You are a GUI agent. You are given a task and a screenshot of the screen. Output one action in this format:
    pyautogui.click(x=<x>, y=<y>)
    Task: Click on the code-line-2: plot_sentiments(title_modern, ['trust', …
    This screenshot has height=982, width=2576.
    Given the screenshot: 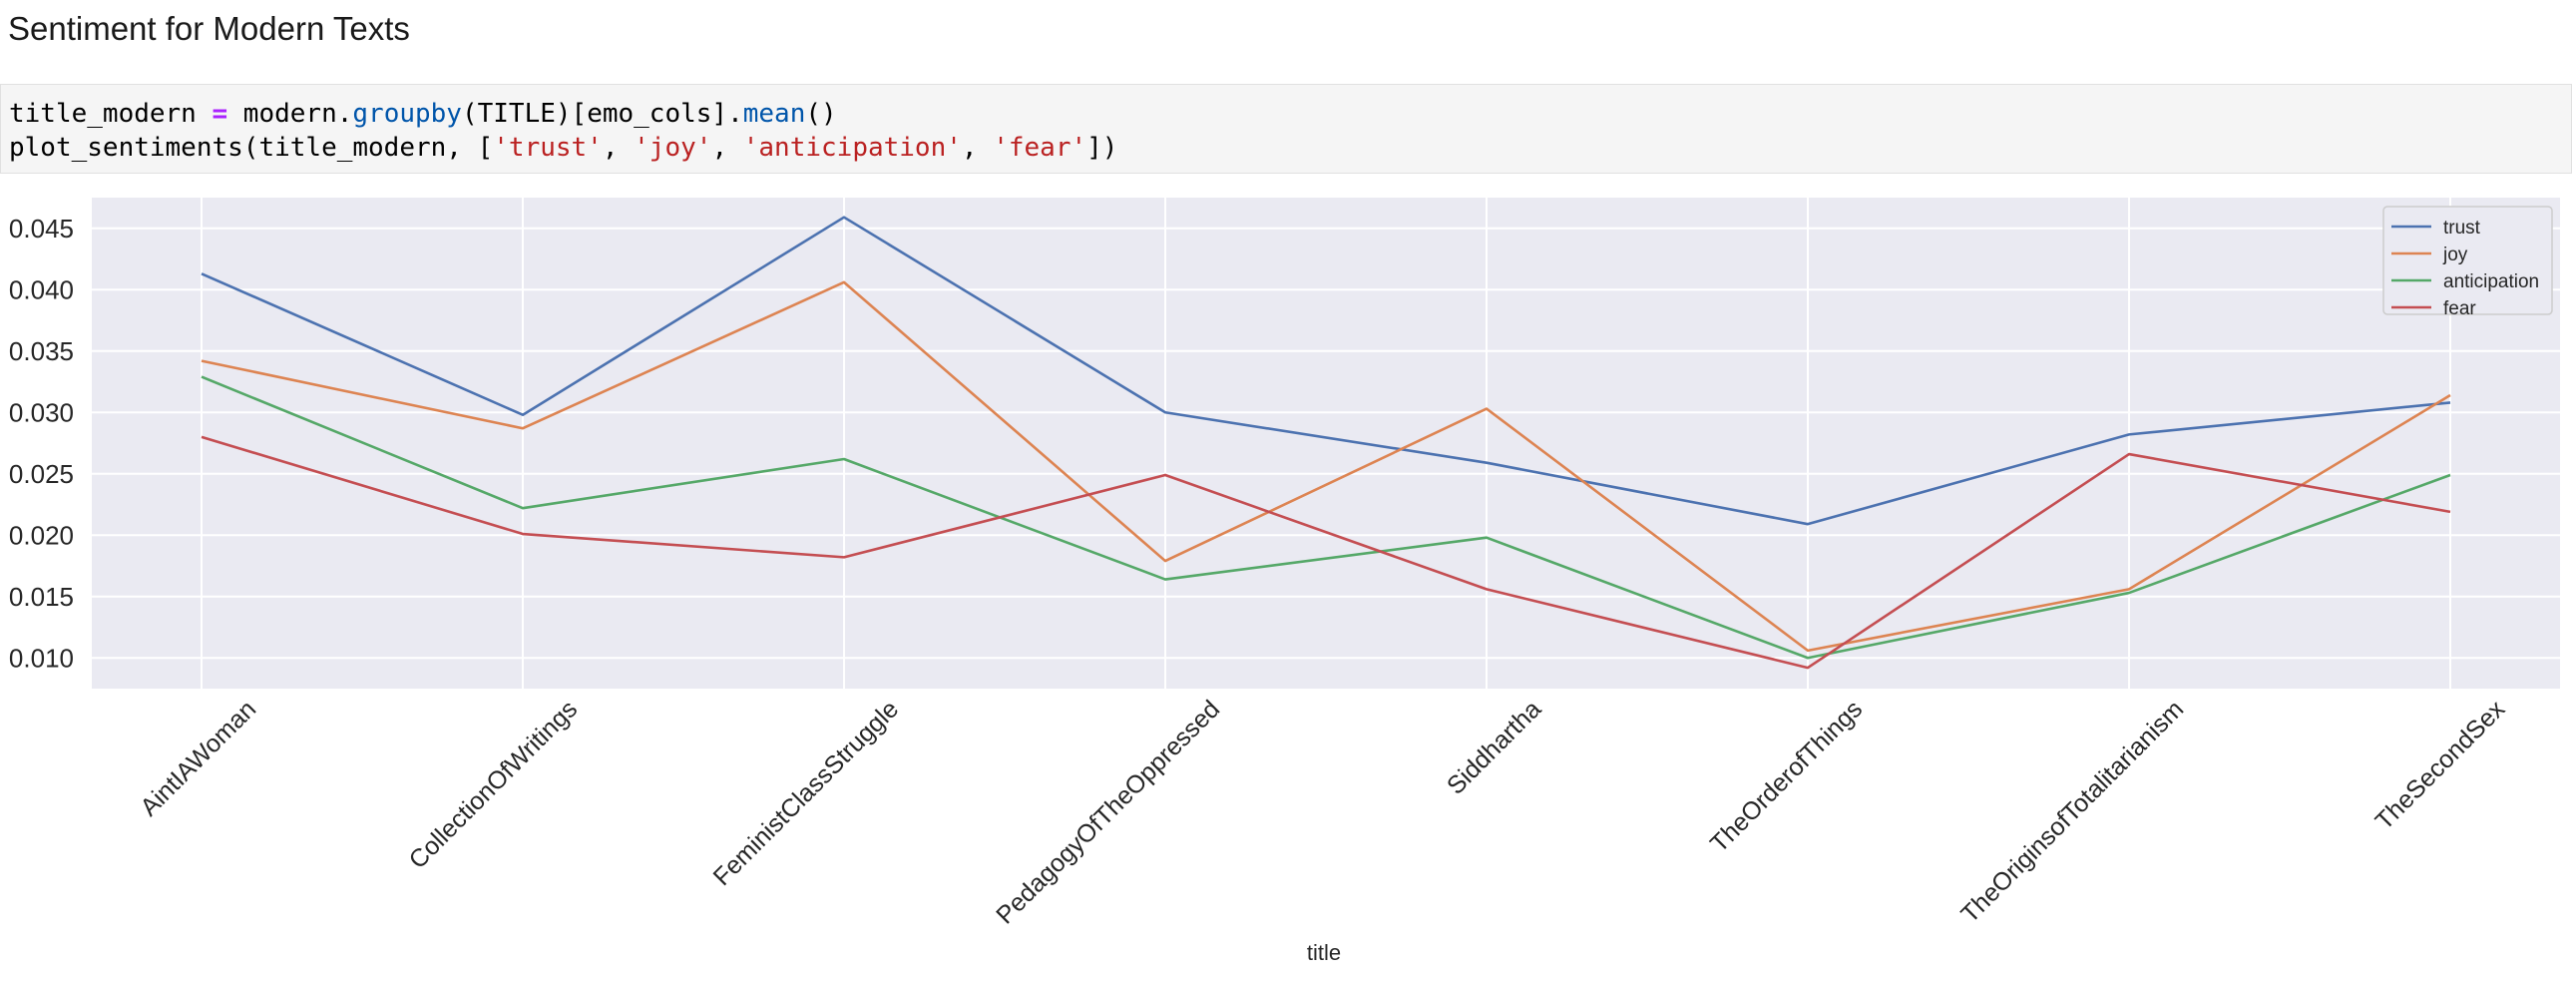 What is the action you would take?
    pyautogui.click(x=563, y=148)
    